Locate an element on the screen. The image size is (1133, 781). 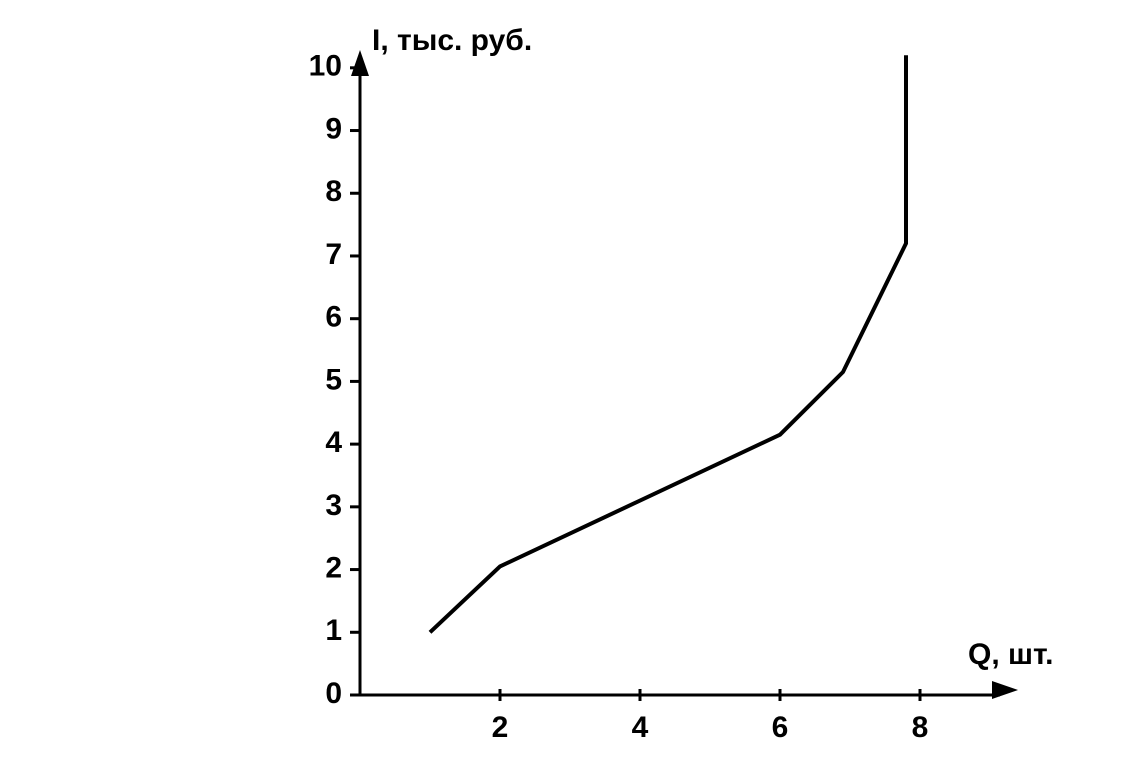
y-tick-label: 1 is located at coordinates (333, 630).